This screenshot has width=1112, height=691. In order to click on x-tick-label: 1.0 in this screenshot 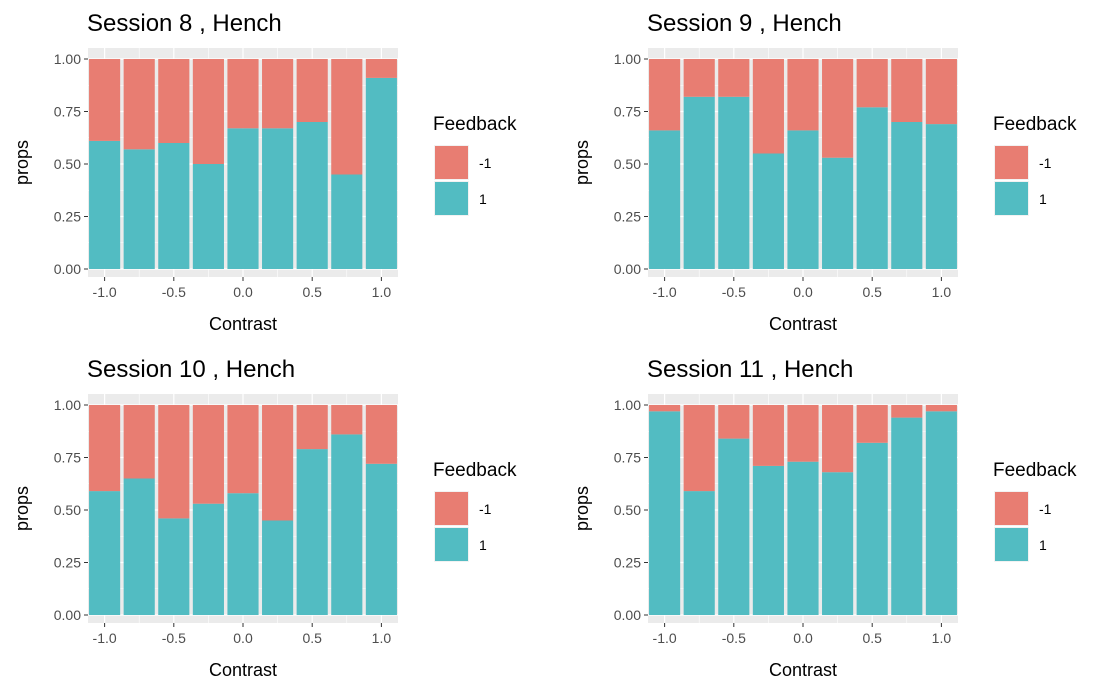, I will do `click(942, 292)`.